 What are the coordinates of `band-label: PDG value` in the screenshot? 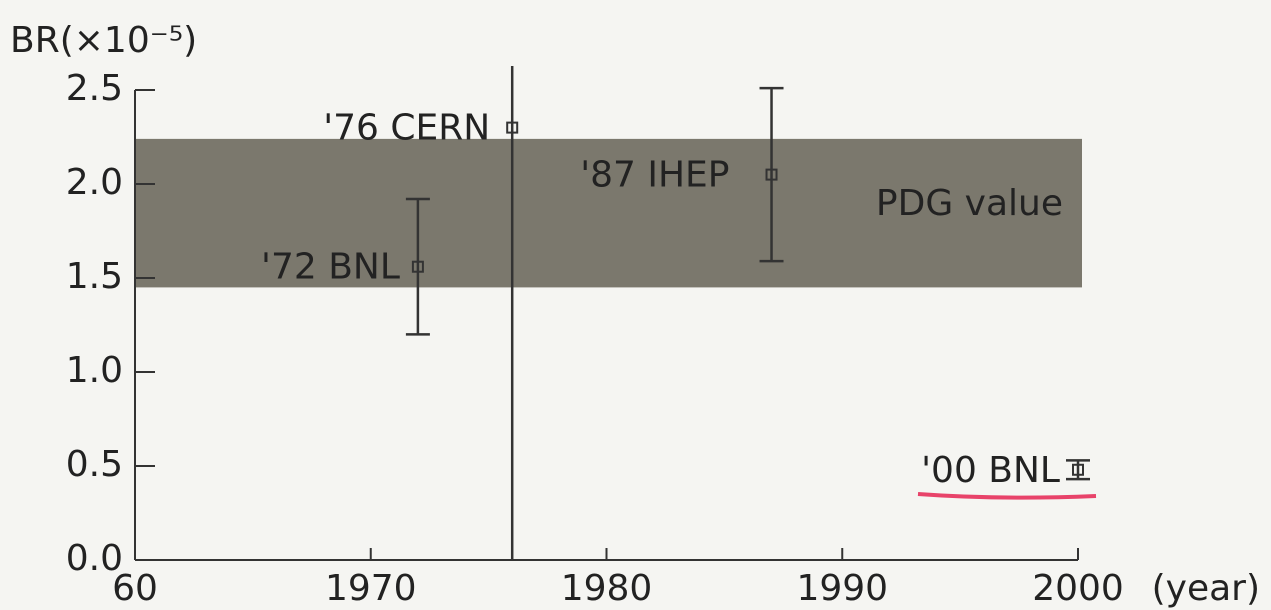 It's located at (969, 203).